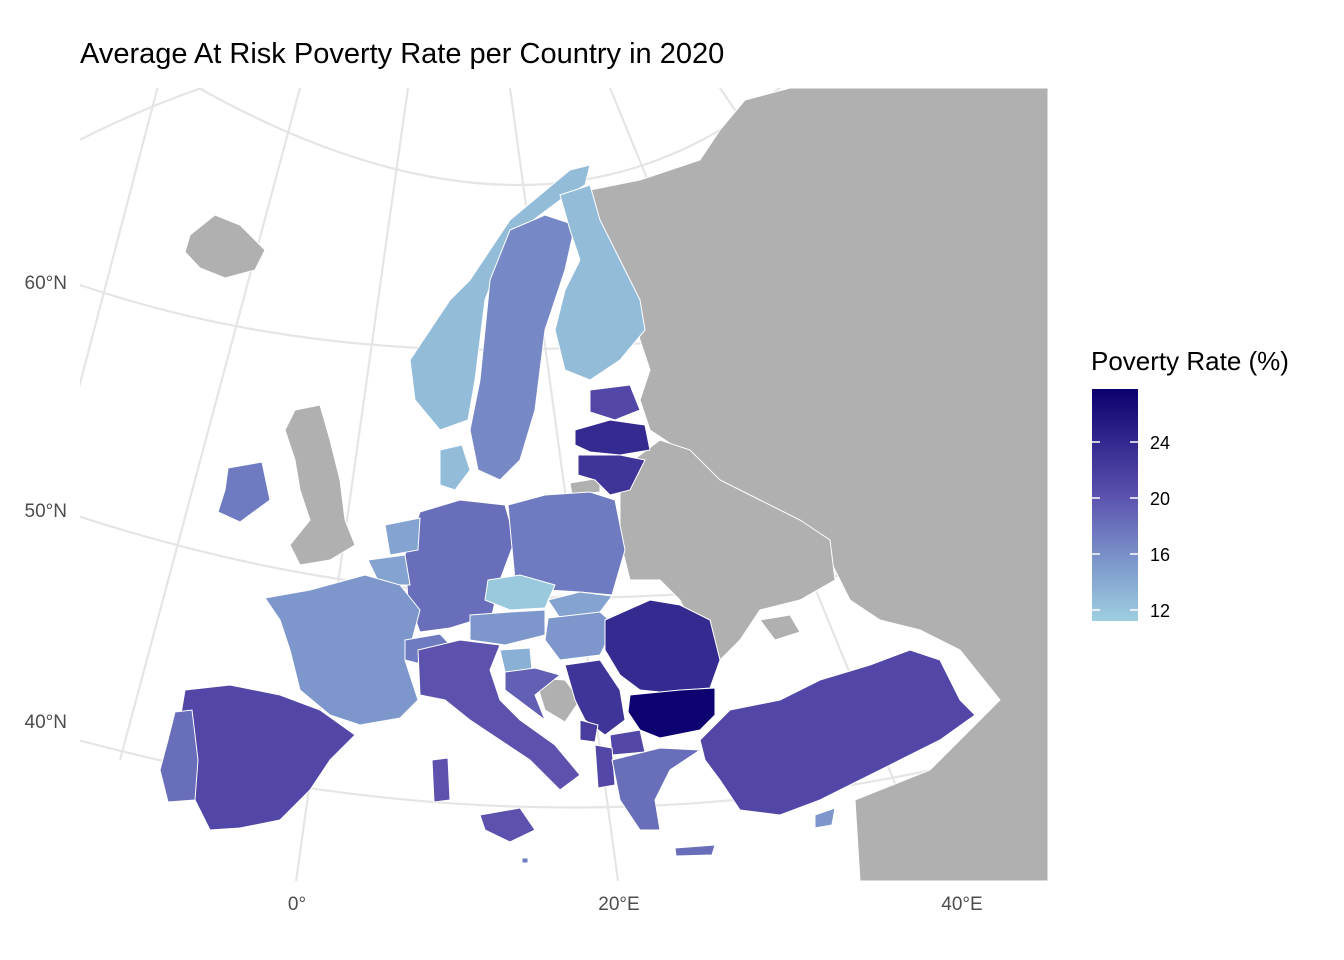 This screenshot has height=960, width=1344. Describe the element at coordinates (1190, 361) in the screenshot. I see `legend-title: Poverty Rate (%)` at that location.